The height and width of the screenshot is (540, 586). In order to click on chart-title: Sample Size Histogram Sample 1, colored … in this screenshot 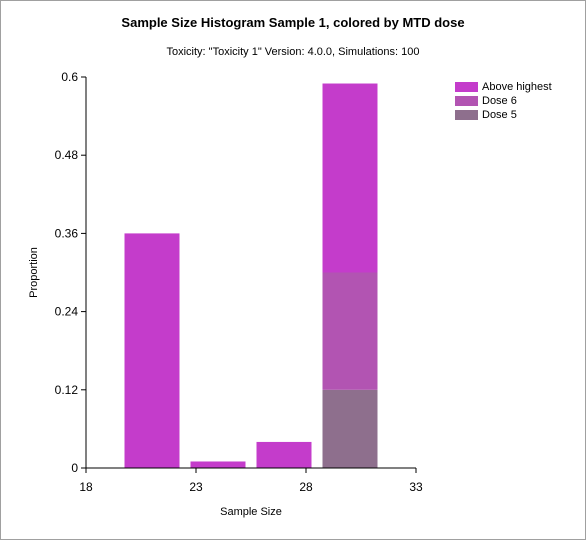, I will do `click(293, 22)`.